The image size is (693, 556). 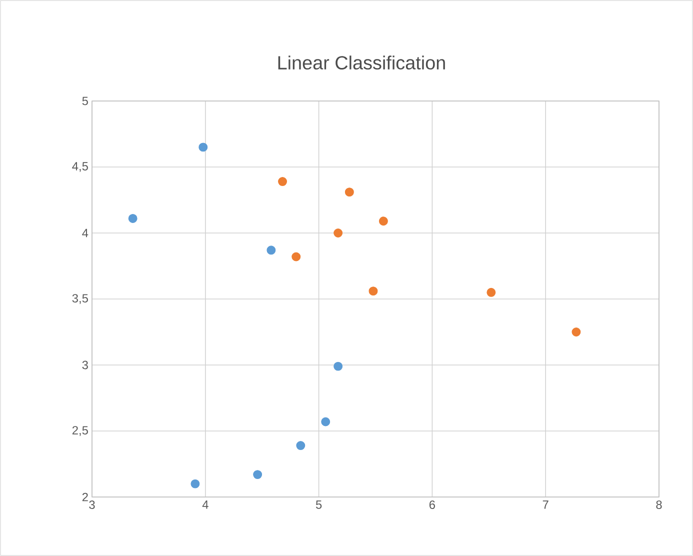 I want to click on y-tick-label: 4,5, so click(x=80, y=167).